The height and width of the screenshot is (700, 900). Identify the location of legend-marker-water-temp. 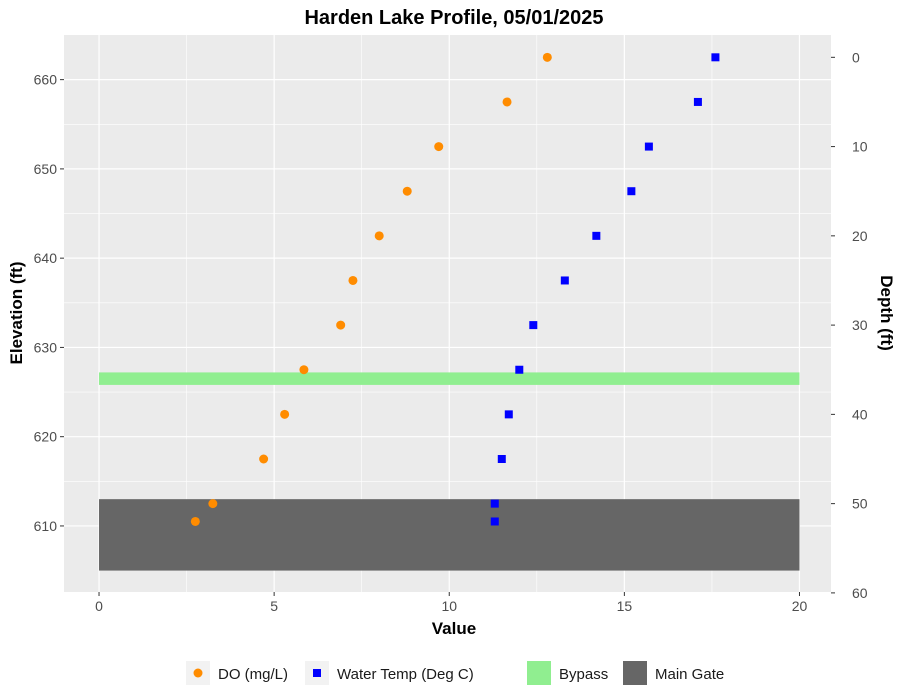
(317, 673).